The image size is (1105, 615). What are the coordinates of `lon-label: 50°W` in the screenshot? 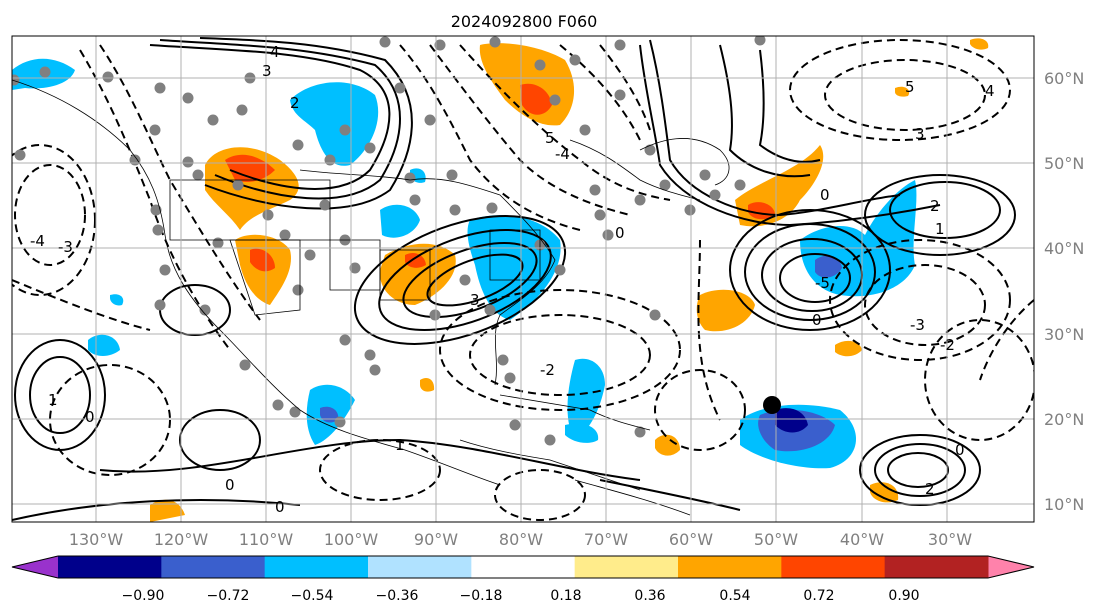 It's located at (776, 539).